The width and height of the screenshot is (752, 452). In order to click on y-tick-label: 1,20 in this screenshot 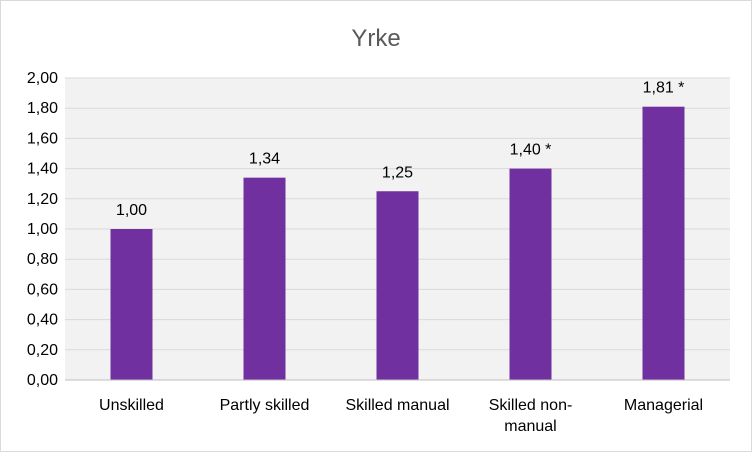, I will do `click(42, 199)`.